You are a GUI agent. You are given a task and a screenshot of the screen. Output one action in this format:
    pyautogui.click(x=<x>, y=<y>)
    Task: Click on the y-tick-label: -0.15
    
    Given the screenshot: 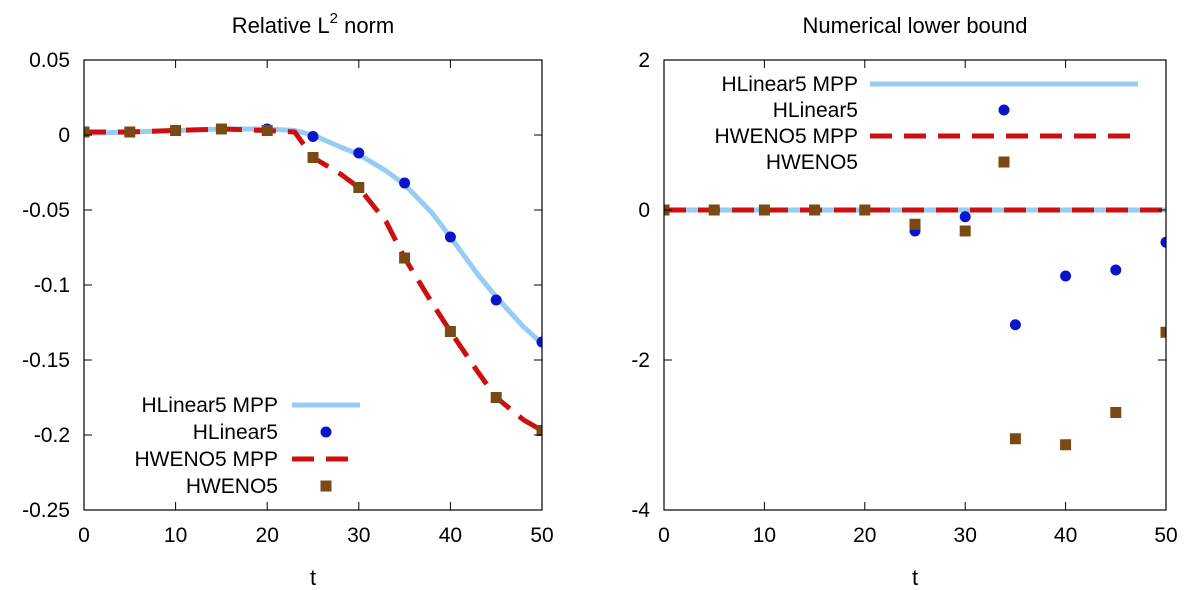 What is the action you would take?
    pyautogui.click(x=46, y=360)
    